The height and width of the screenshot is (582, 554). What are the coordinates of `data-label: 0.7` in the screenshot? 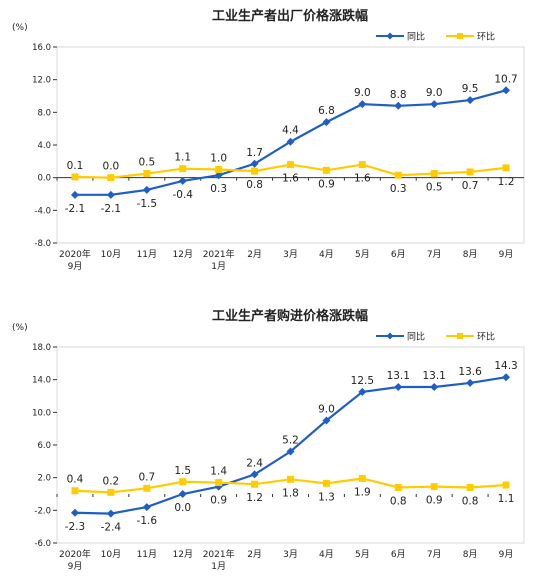 It's located at (146, 477).